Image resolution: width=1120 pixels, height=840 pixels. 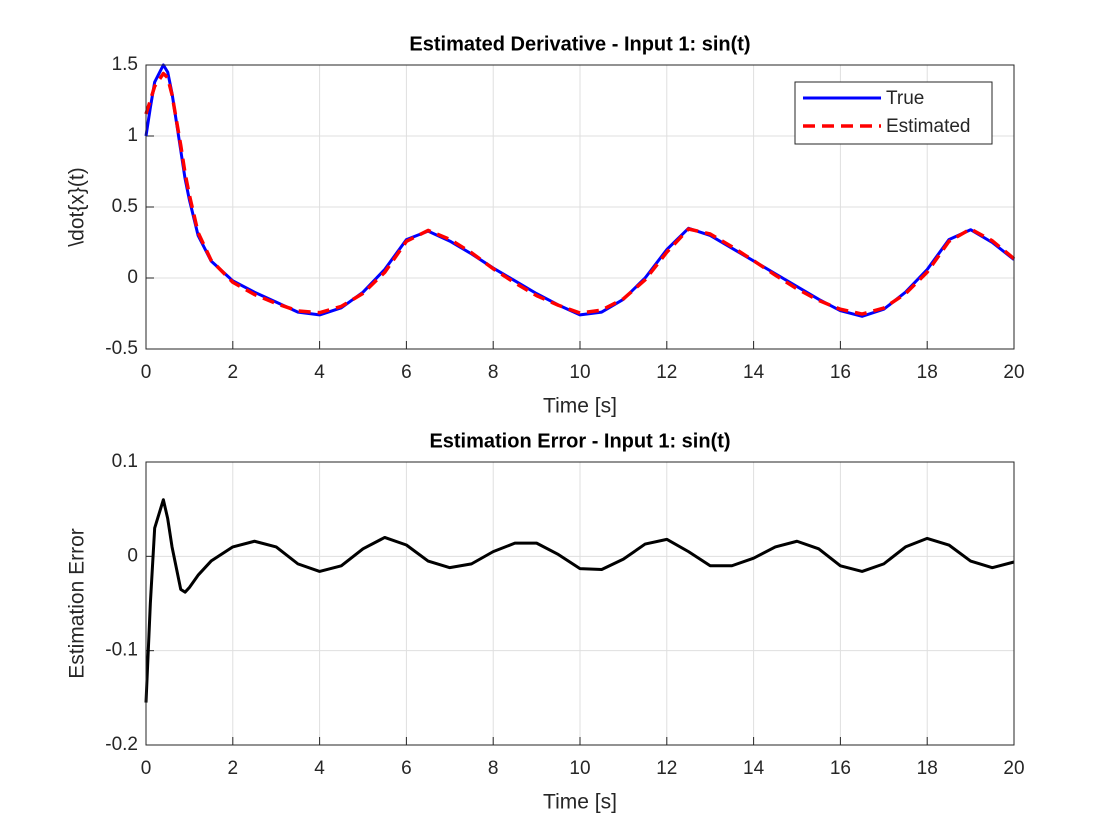 I want to click on legend-box, so click(x=893, y=113).